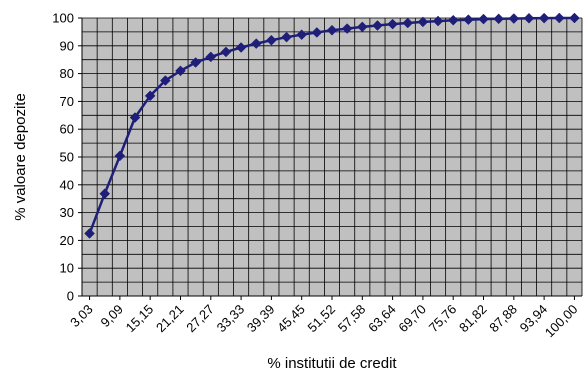 This screenshot has width=584, height=374. I want to click on x-tick-label: 27,27, so click(200, 319).